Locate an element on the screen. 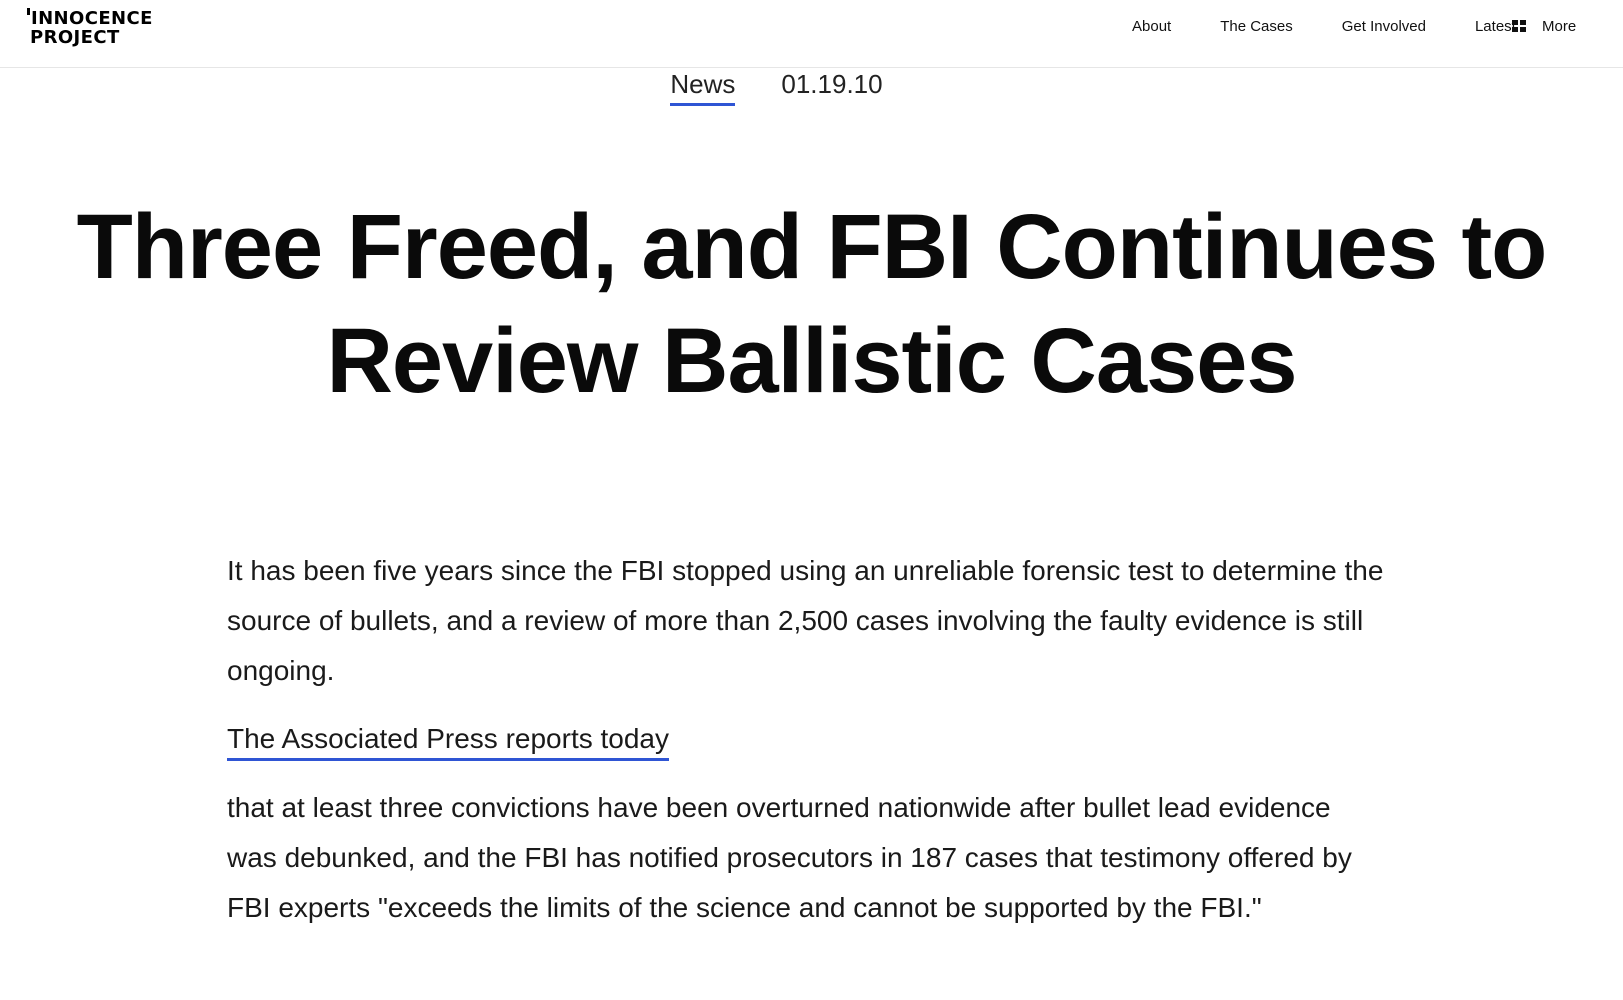 This screenshot has height=1000, width=1623. more-menu-button: More is located at coordinates (1544, 26).